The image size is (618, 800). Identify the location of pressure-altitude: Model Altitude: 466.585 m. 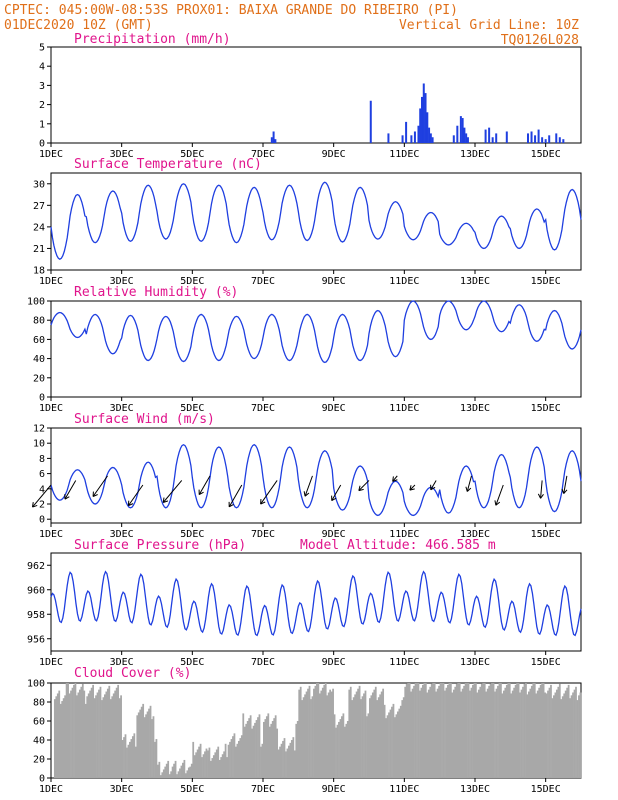
(398, 545).